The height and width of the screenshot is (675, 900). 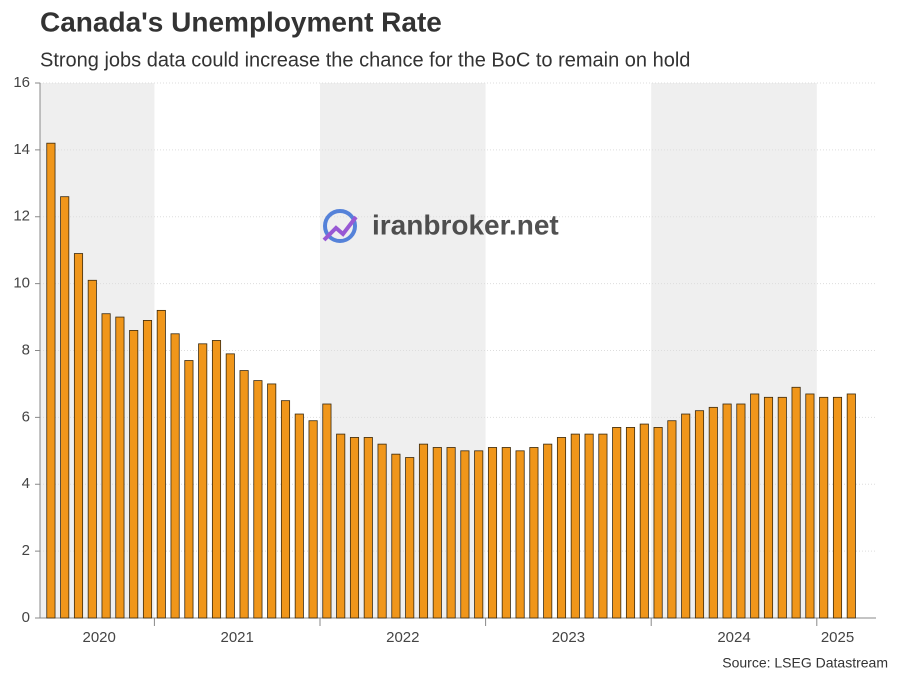 What do you see at coordinates (465, 224) in the screenshot?
I see `watermark: iranbroker.net` at bounding box center [465, 224].